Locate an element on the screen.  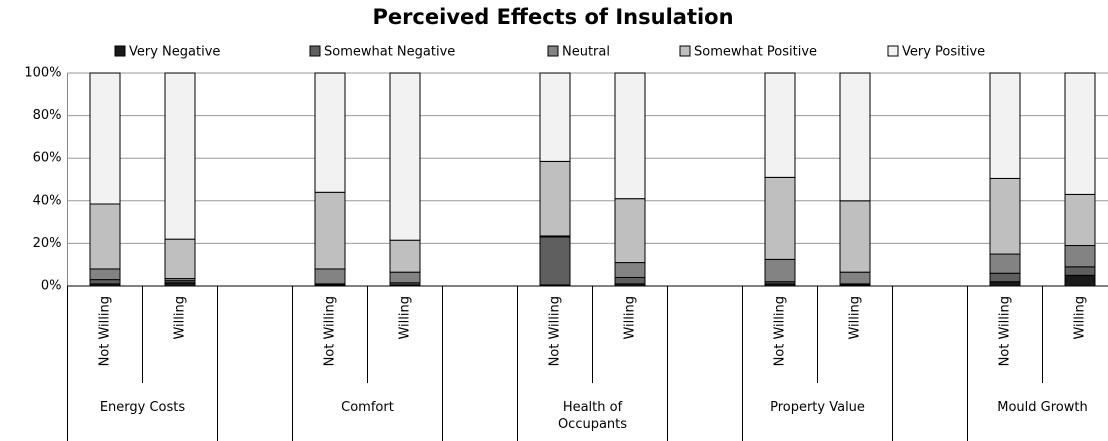
y-tick-label: 60% is located at coordinates (47, 158).